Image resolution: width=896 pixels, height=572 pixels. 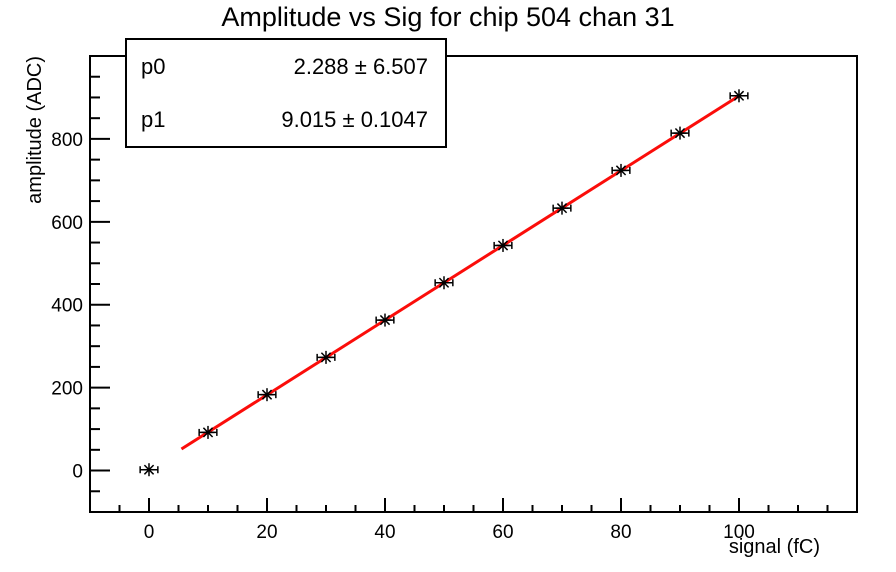 What do you see at coordinates (620, 532) in the screenshot?
I see `x-tick-label: 80` at bounding box center [620, 532].